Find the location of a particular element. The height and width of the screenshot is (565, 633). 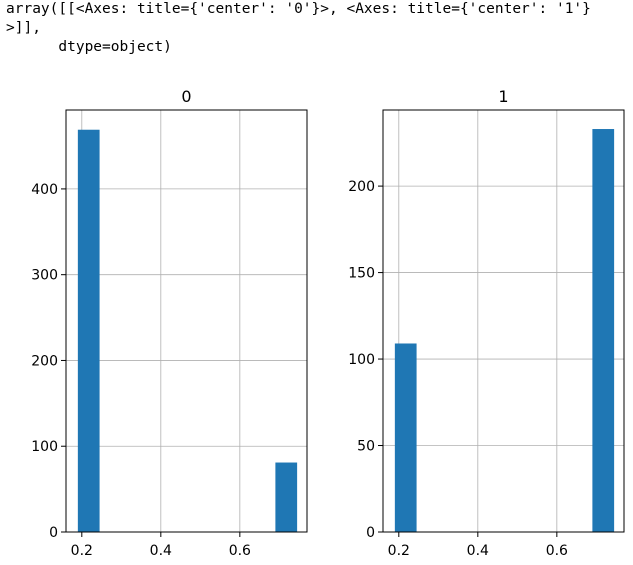

y-tick-label: 150 is located at coordinates (361, 274).